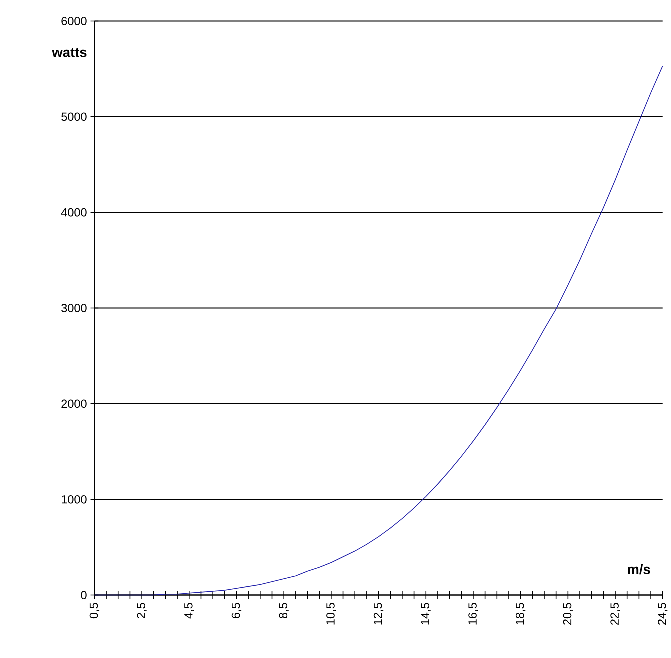  What do you see at coordinates (84, 595) in the screenshot?
I see `y-tick-label: 0` at bounding box center [84, 595].